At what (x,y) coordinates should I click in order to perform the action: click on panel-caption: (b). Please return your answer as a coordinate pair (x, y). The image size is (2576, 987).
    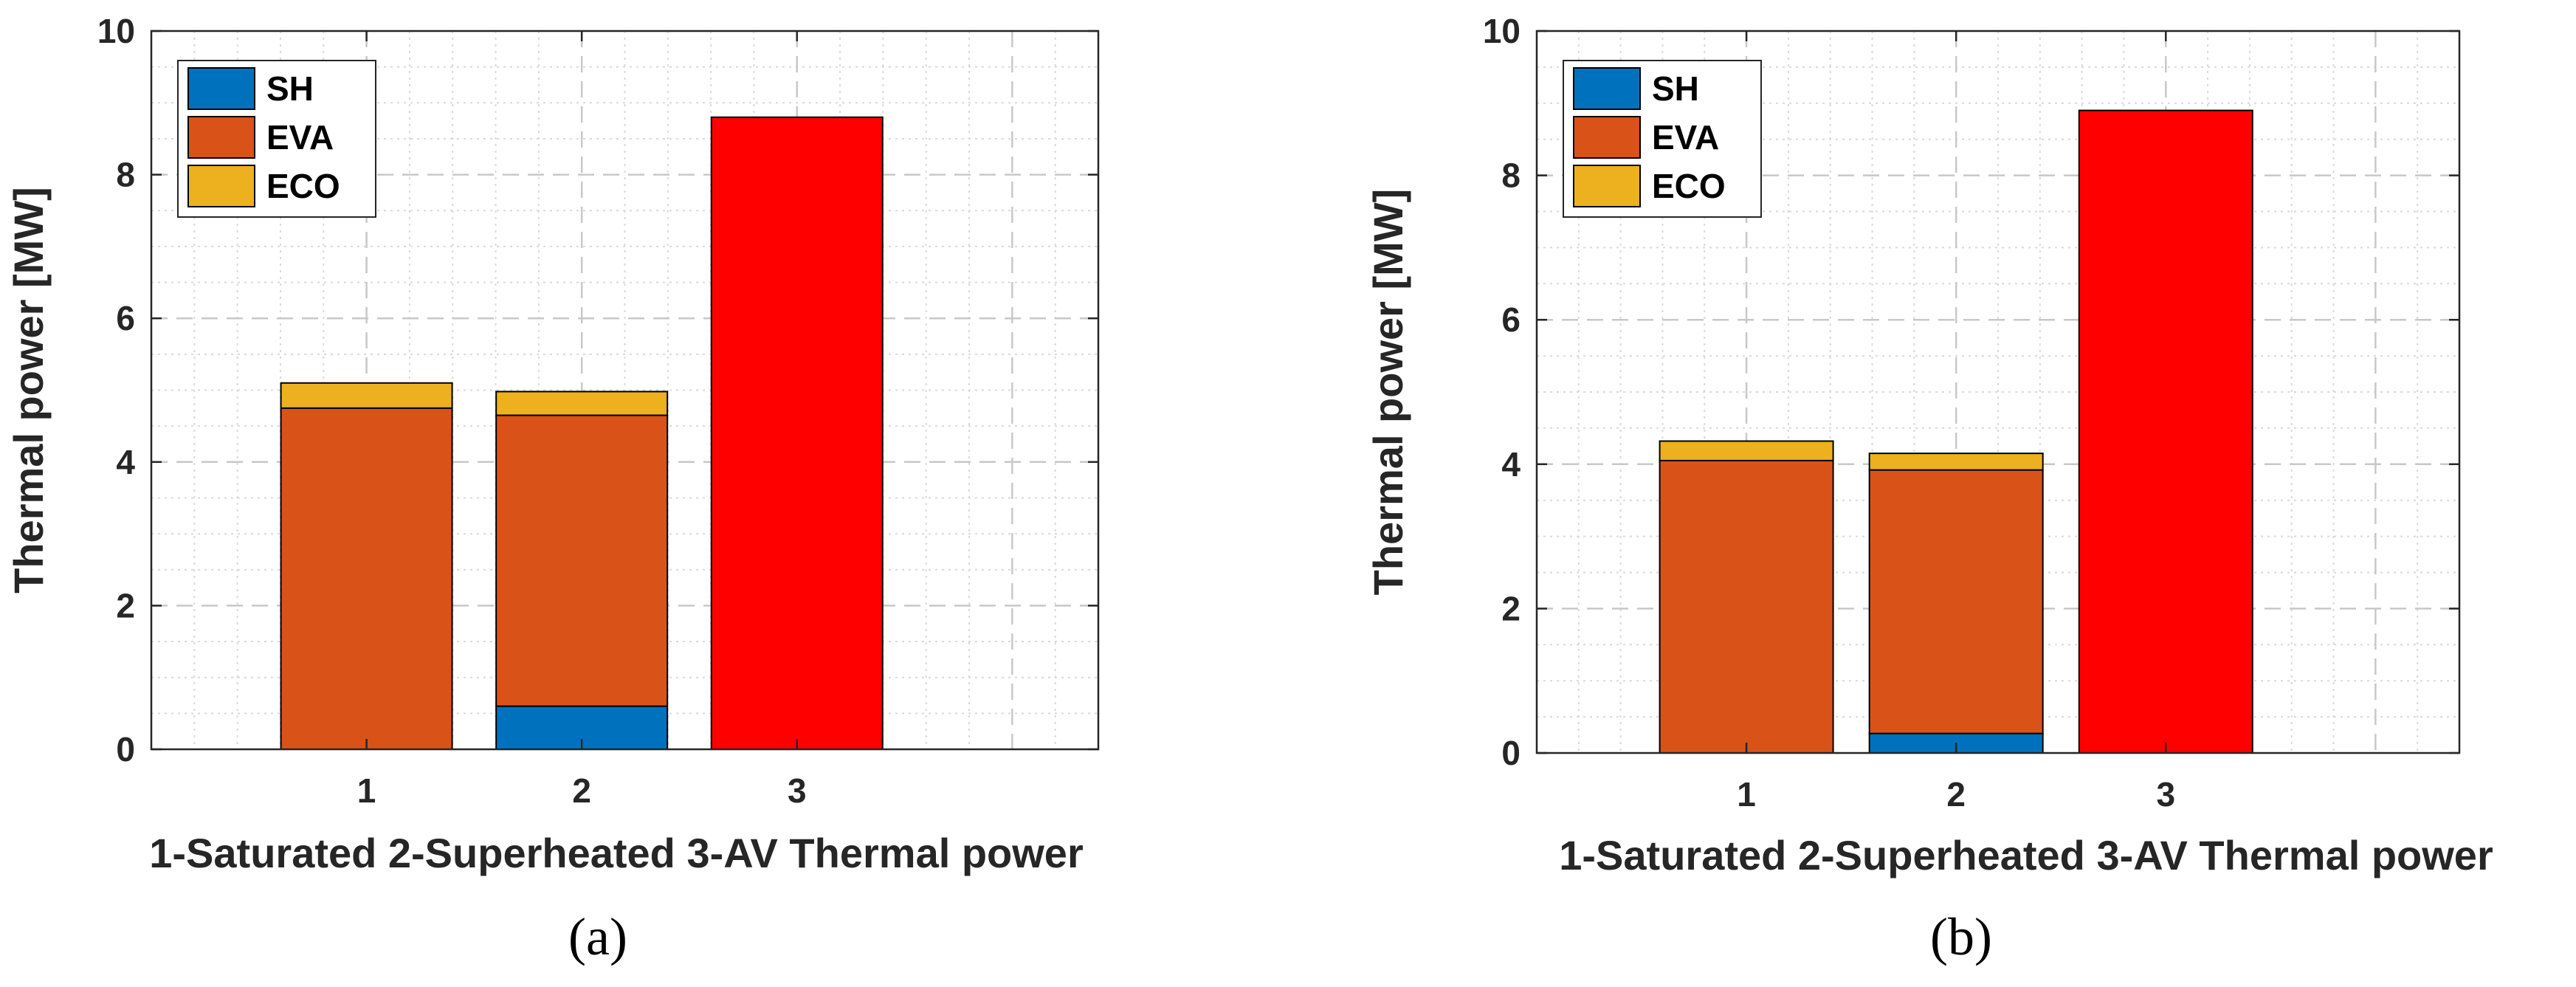
    Looking at the image, I should click on (1961, 936).